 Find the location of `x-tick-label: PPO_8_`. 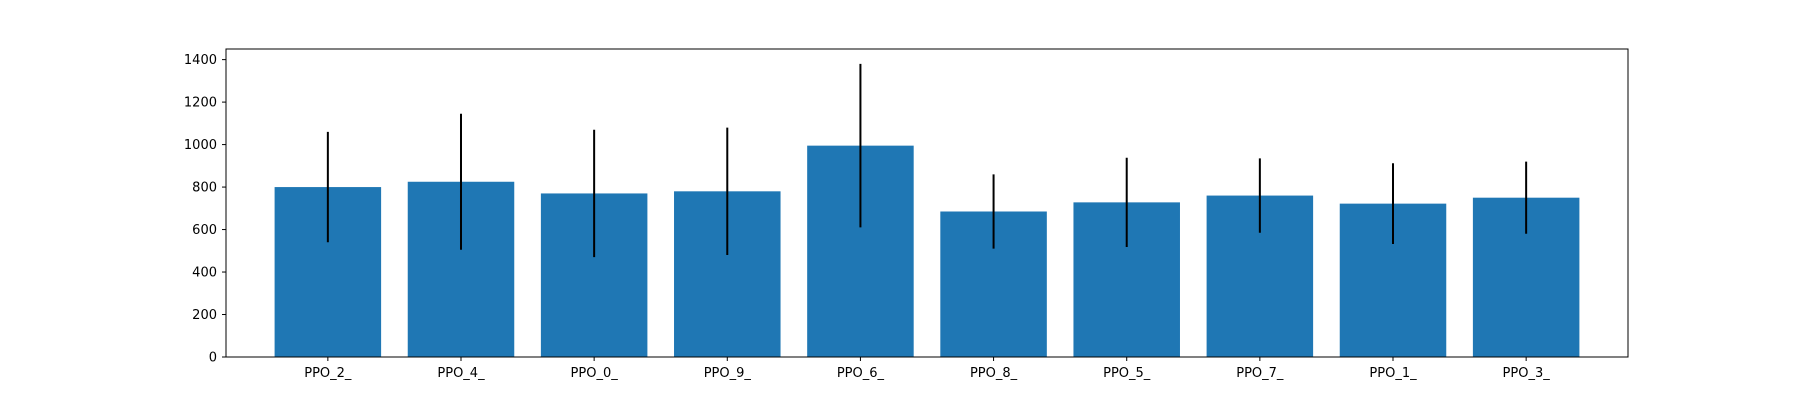

x-tick-label: PPO_8_ is located at coordinates (994, 373).